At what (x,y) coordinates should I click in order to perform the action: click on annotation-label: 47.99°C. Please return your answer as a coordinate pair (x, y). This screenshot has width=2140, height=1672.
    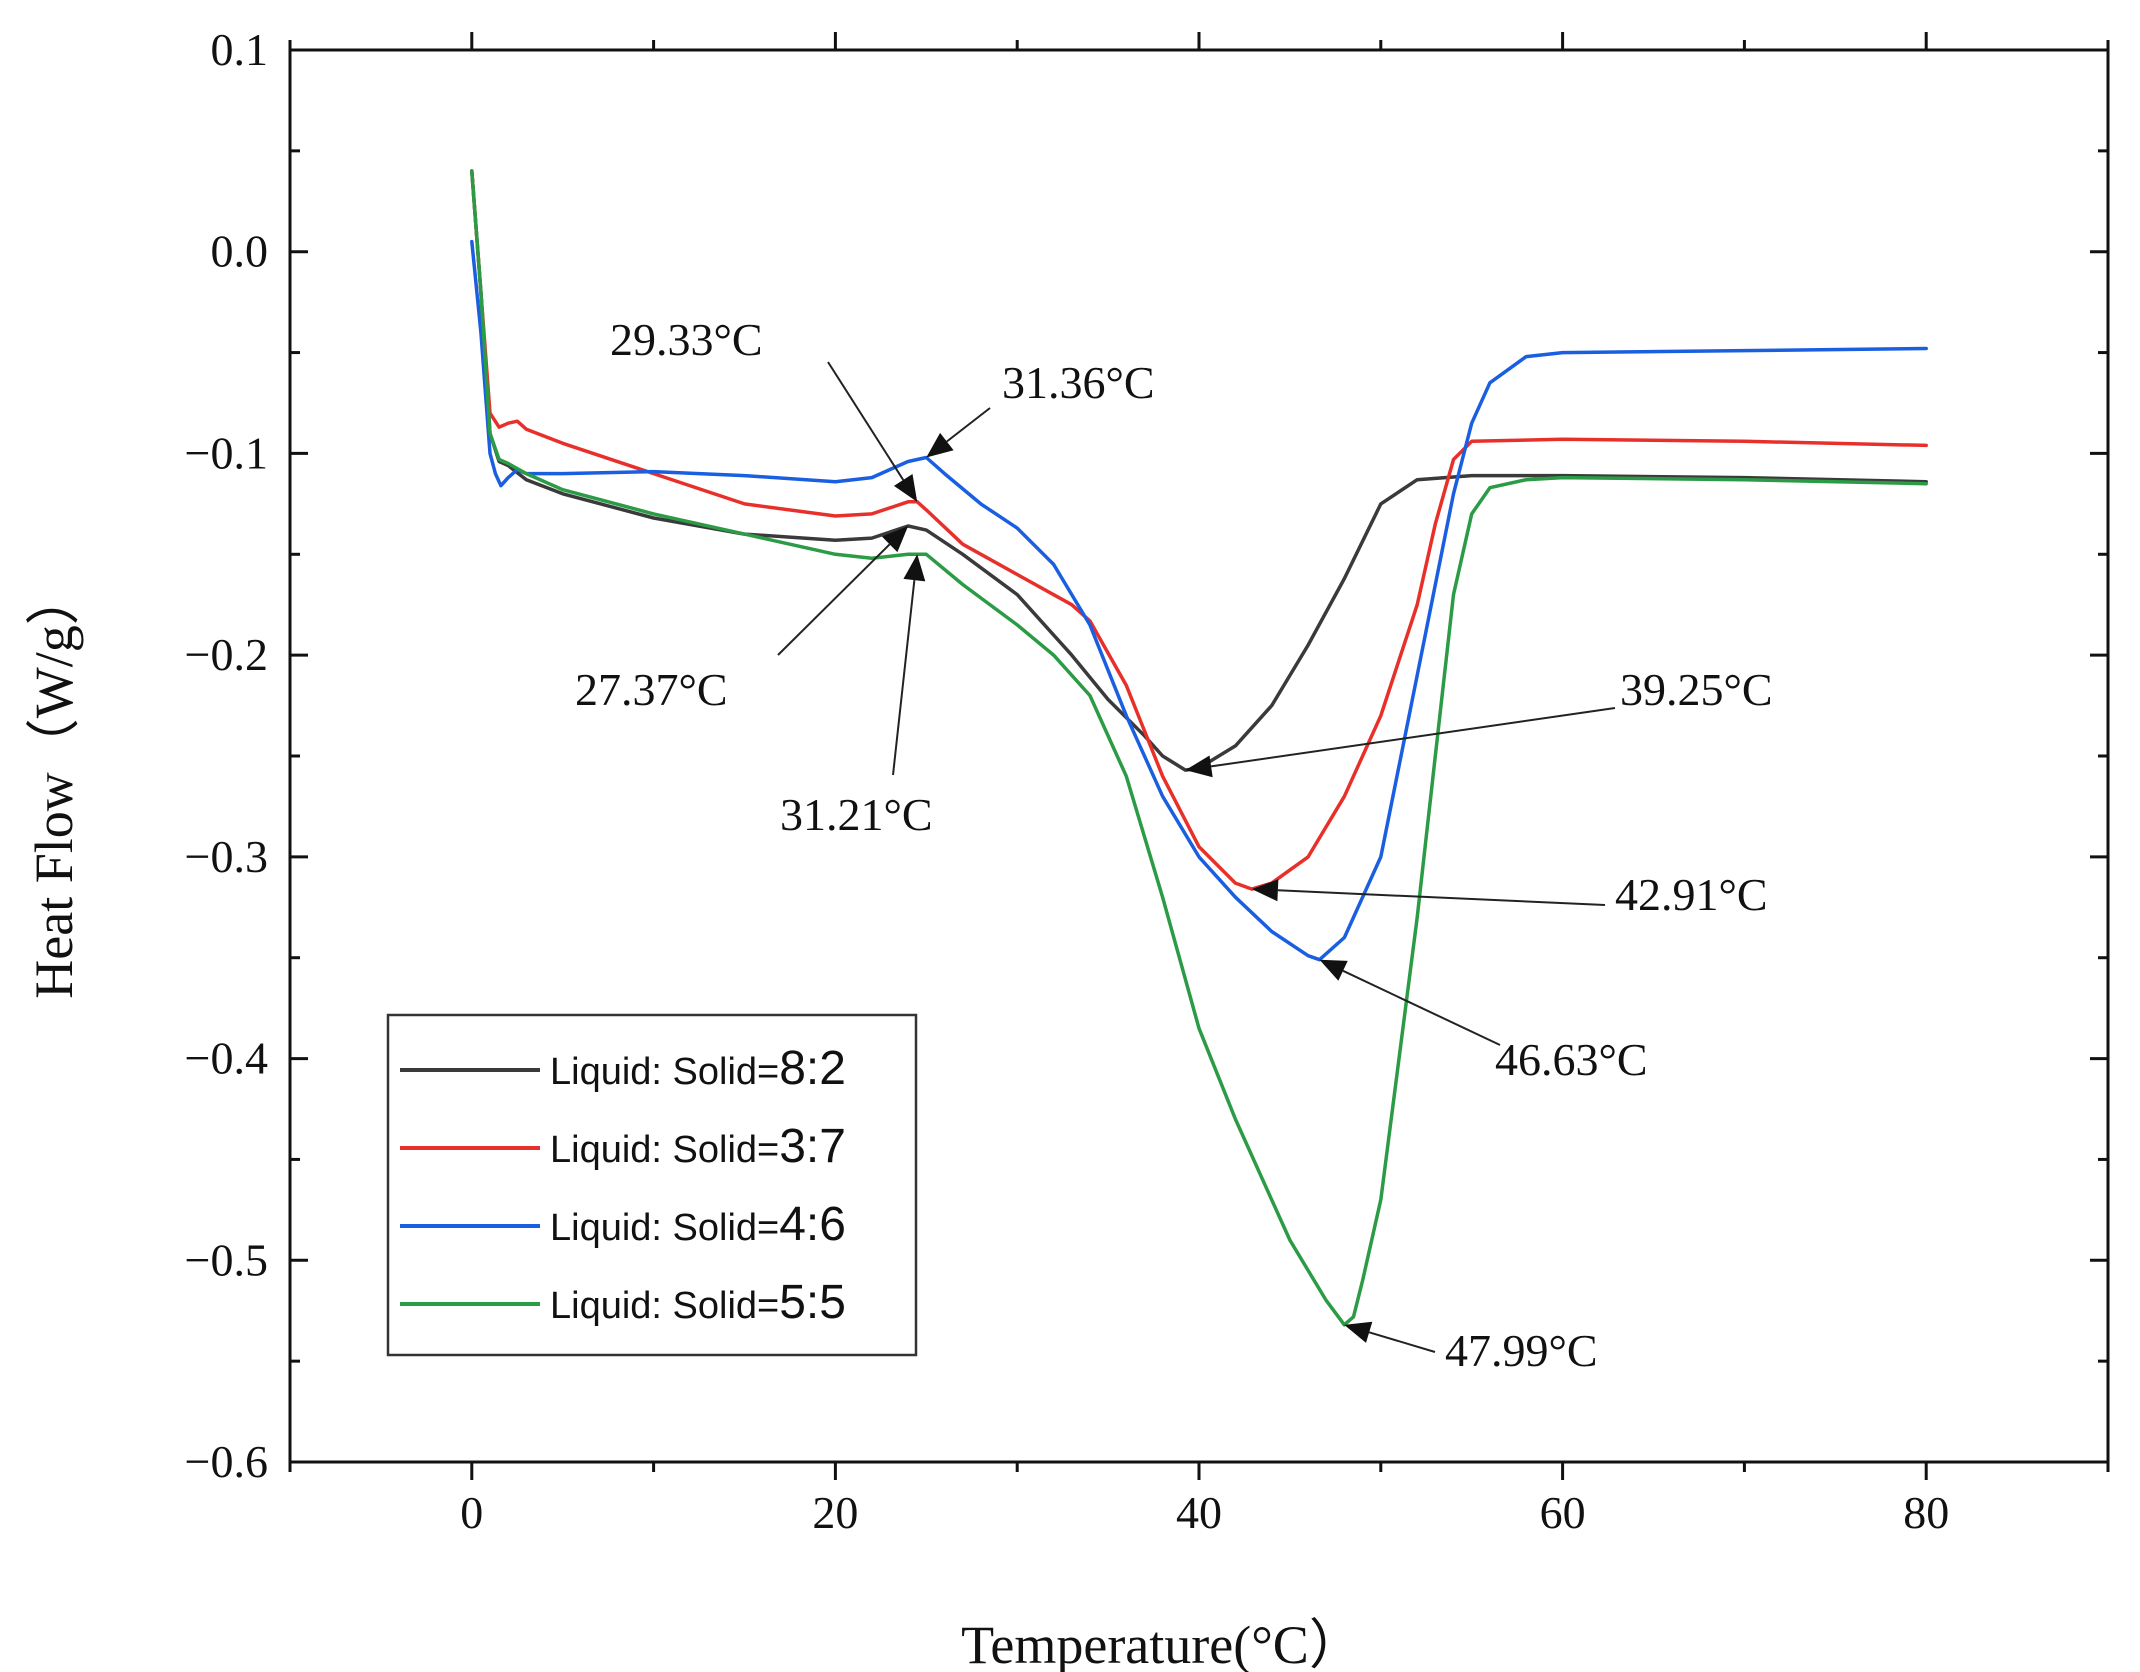
    Looking at the image, I should click on (1521, 1350).